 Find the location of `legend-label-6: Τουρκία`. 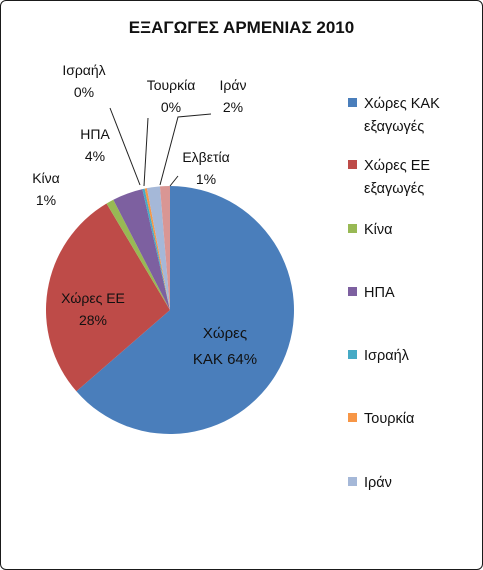

legend-label-6: Τουρκία is located at coordinates (389, 419).